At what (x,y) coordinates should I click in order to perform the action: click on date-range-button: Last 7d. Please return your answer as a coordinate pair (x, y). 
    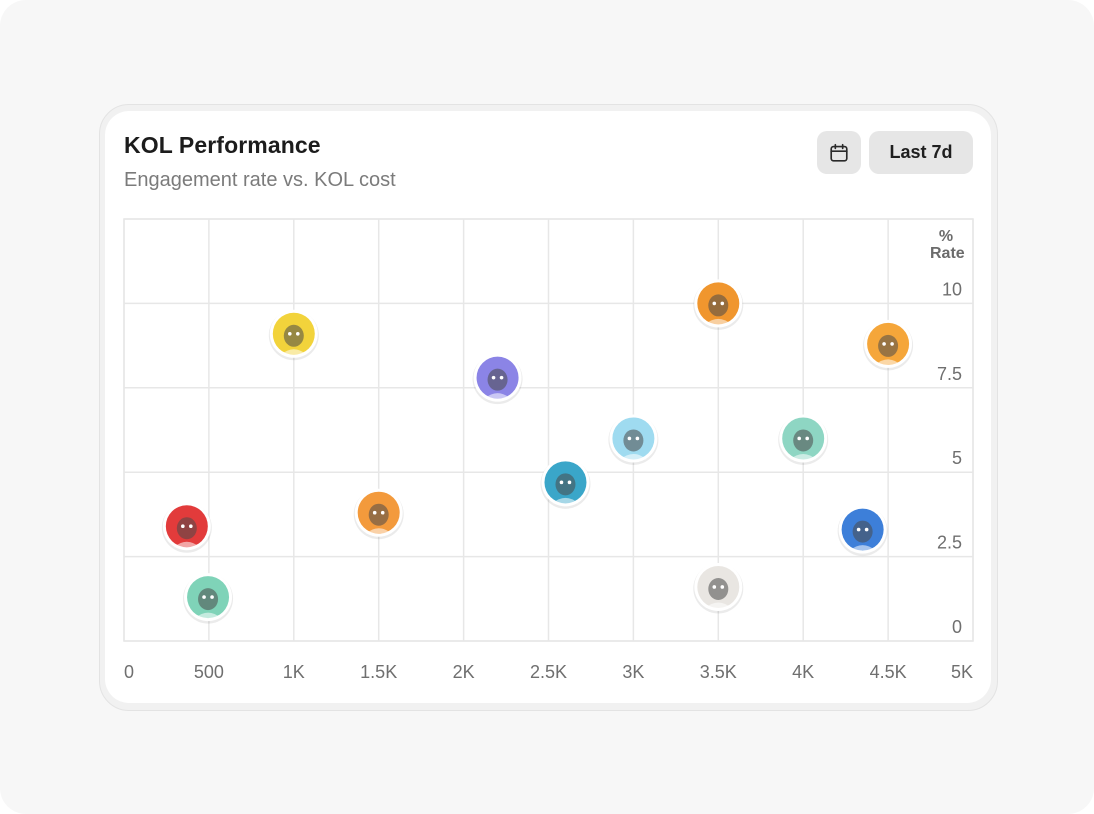
    Looking at the image, I should click on (921, 152).